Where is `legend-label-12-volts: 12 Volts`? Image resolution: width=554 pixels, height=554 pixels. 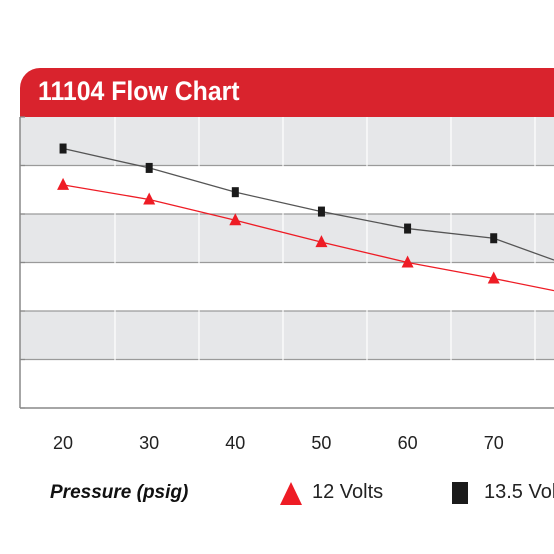
legend-label-12-volts: 12 Volts is located at coordinates (348, 492).